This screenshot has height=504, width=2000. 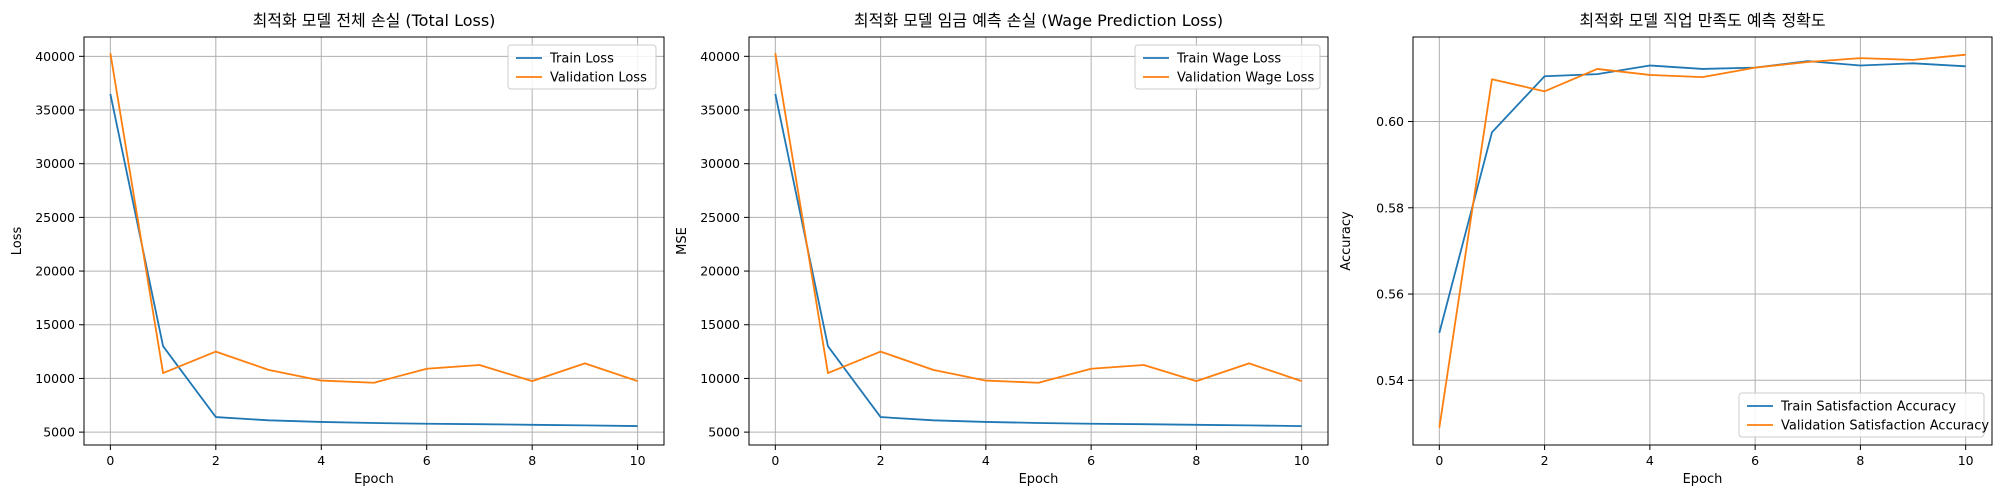 I want to click on y-tick-label: 0.56, so click(x=1390, y=294).